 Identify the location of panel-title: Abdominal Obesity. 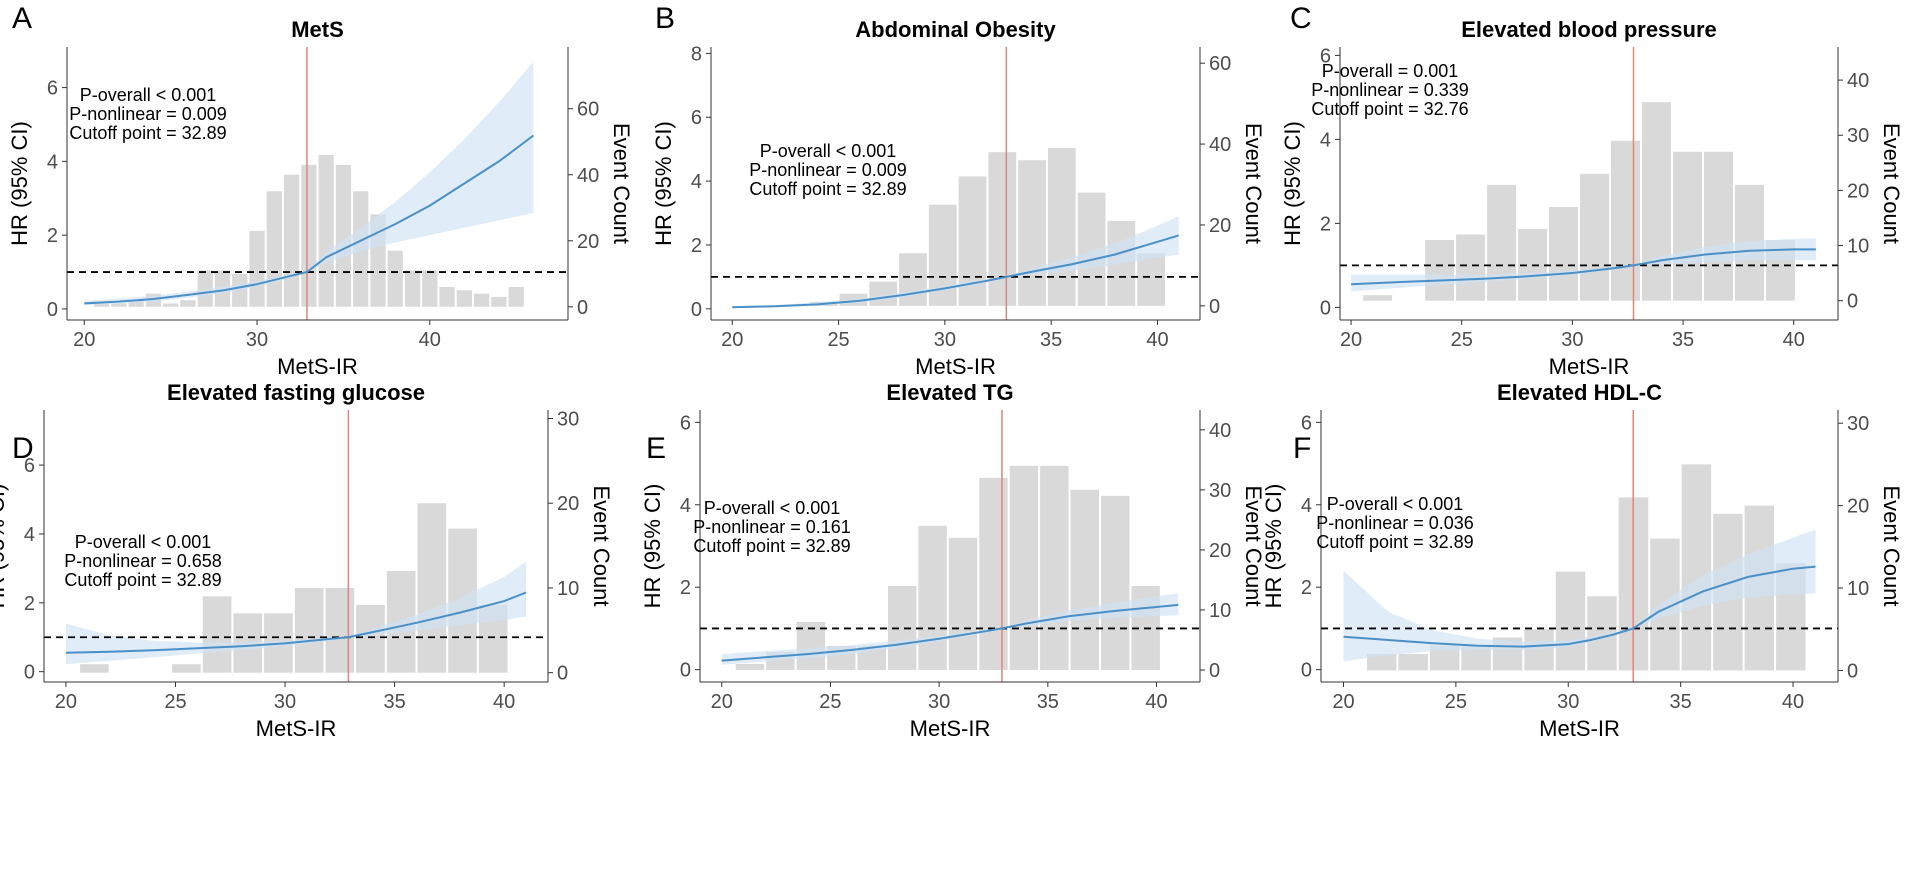
(955, 29).